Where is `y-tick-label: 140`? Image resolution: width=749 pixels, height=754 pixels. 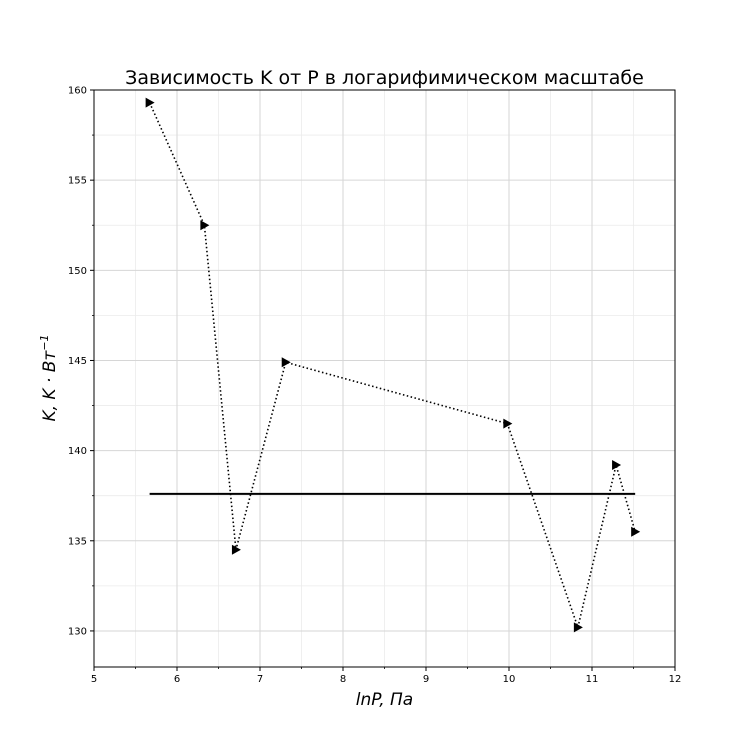
y-tick-label: 140 is located at coordinates (77, 451).